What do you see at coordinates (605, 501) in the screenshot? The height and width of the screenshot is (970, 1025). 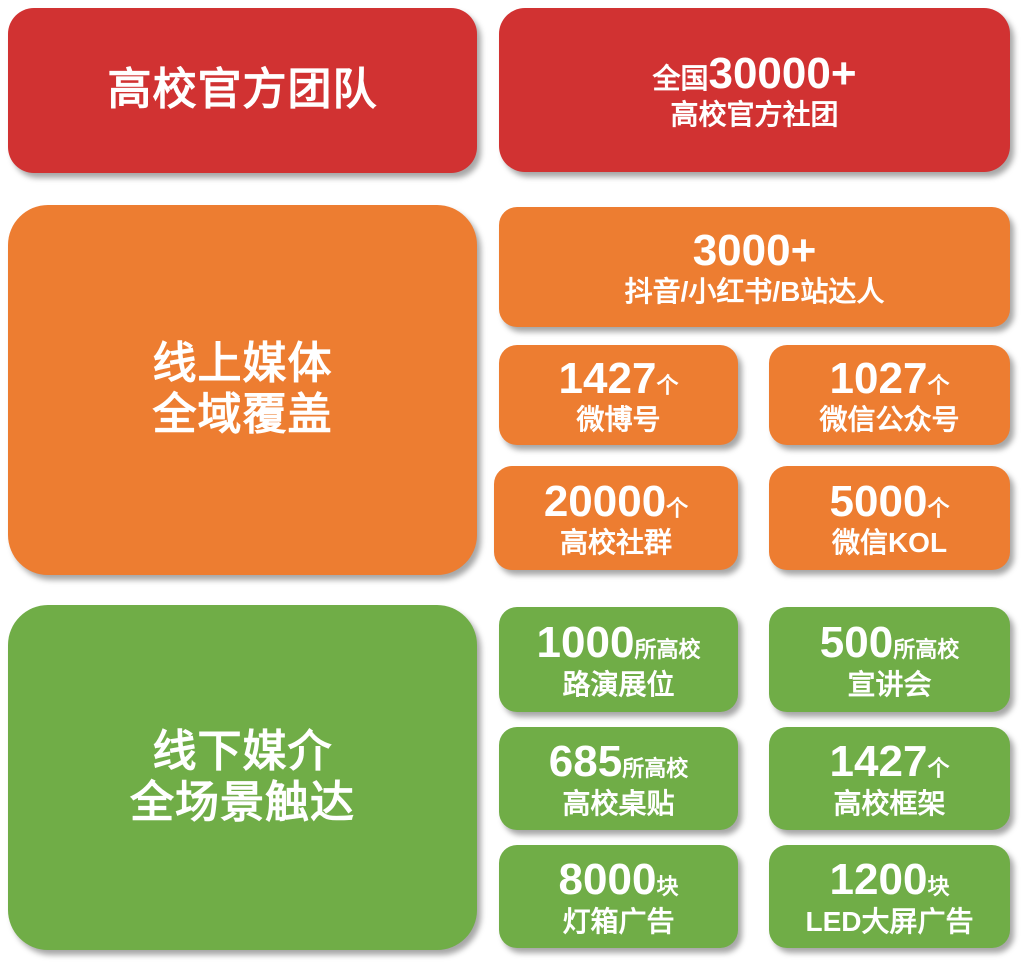 I see `tile-number: 20000` at bounding box center [605, 501].